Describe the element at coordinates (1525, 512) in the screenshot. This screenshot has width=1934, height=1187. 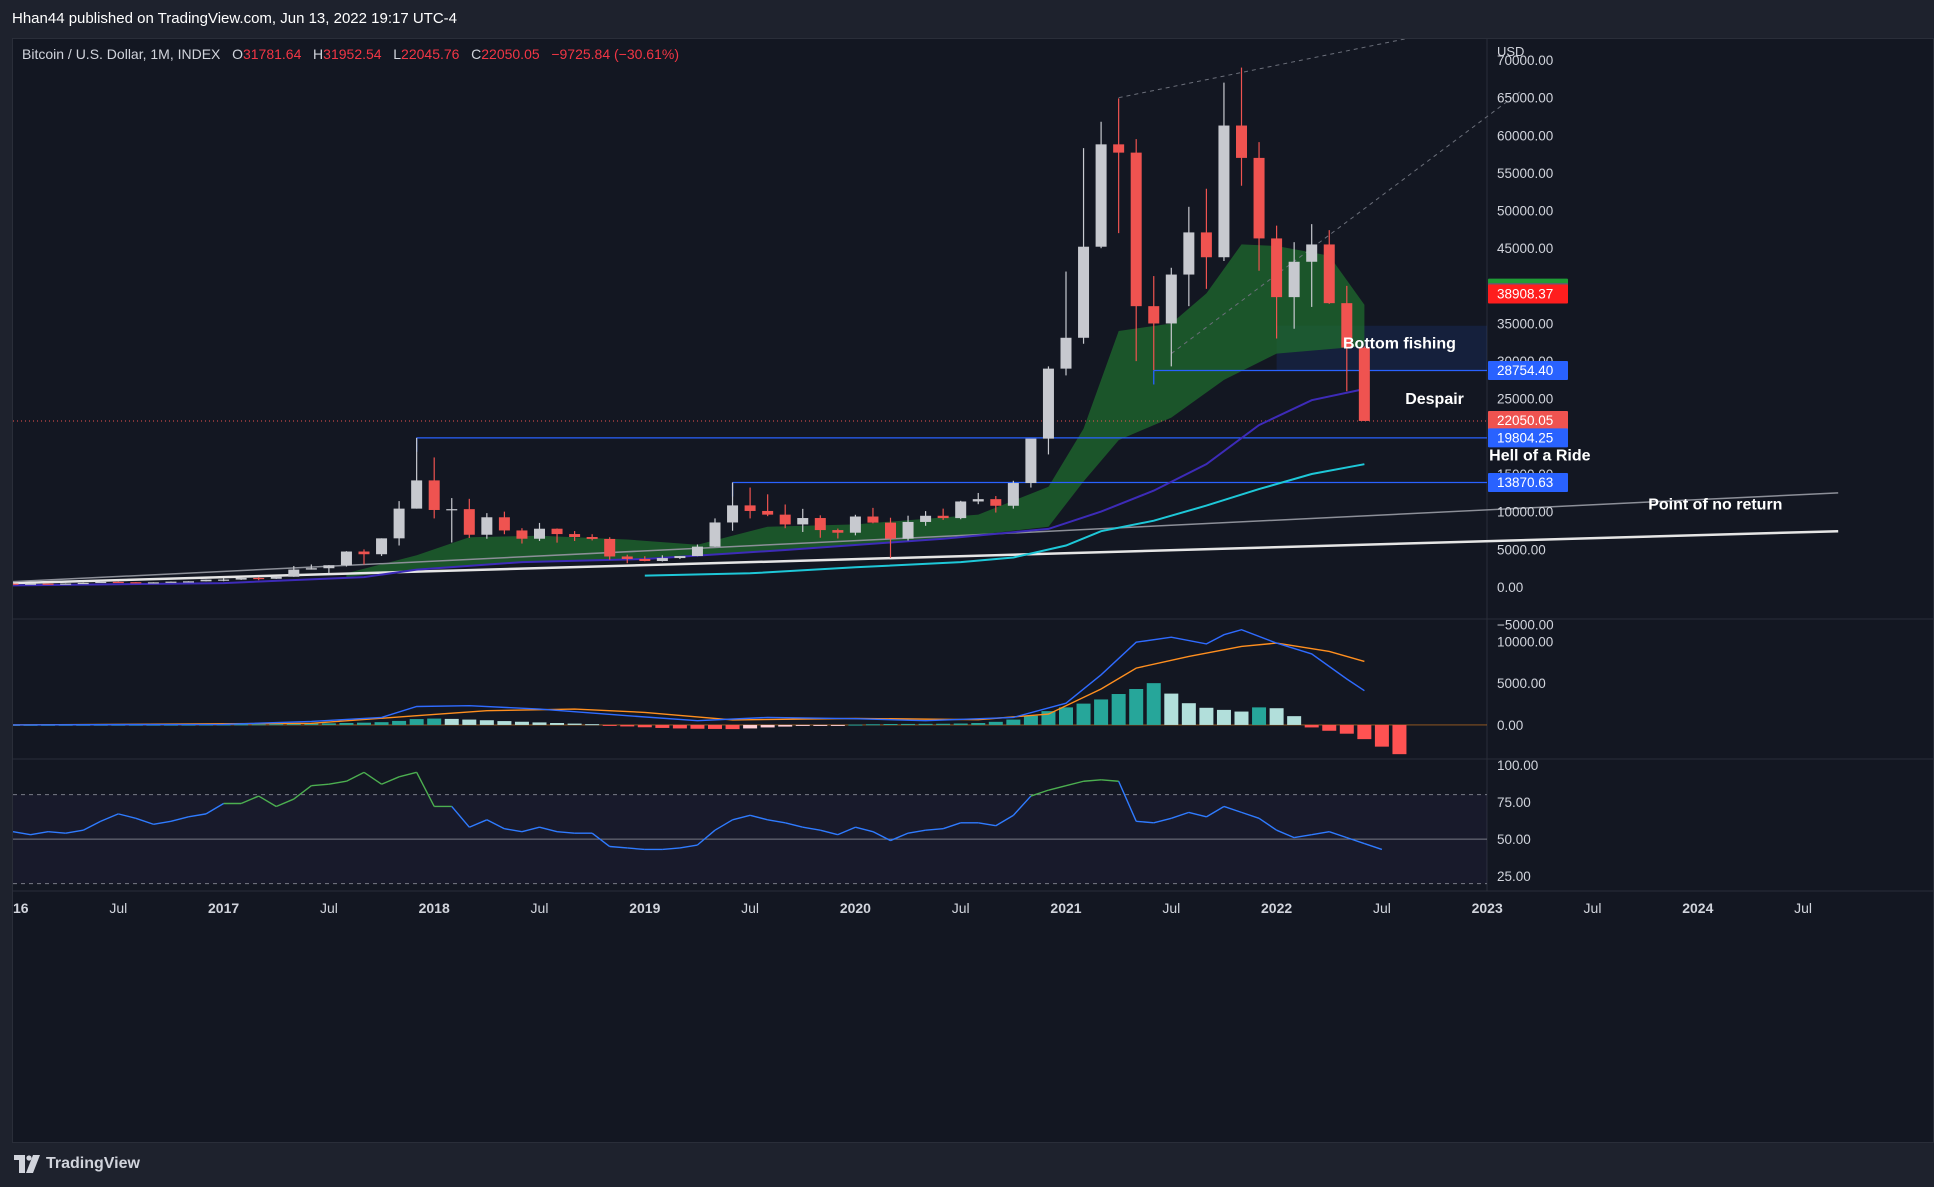
I see `price-tick-label: 10000.00` at that location.